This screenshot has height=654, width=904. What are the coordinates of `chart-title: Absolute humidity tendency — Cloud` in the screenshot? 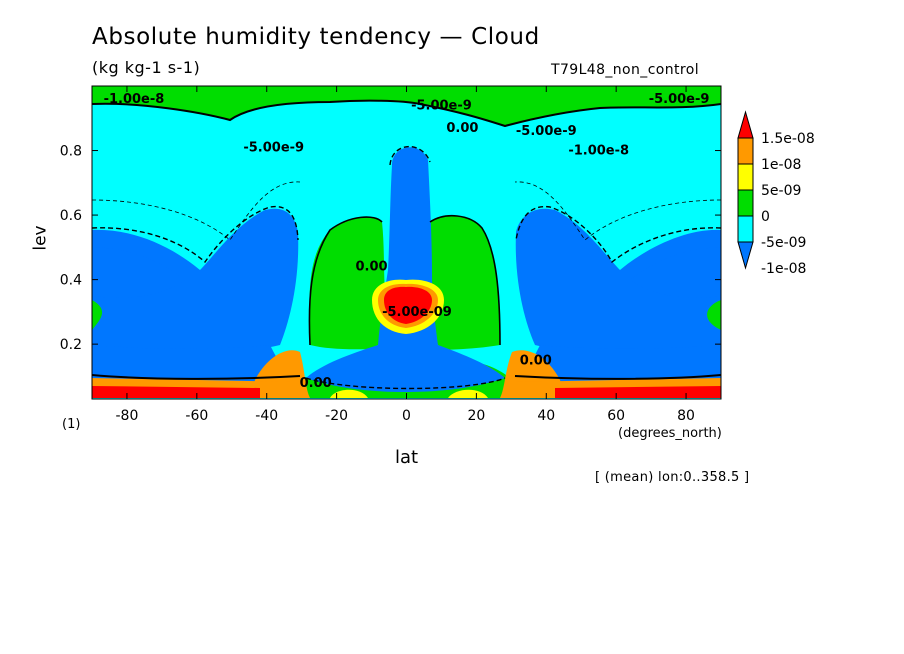 It's located at (316, 37).